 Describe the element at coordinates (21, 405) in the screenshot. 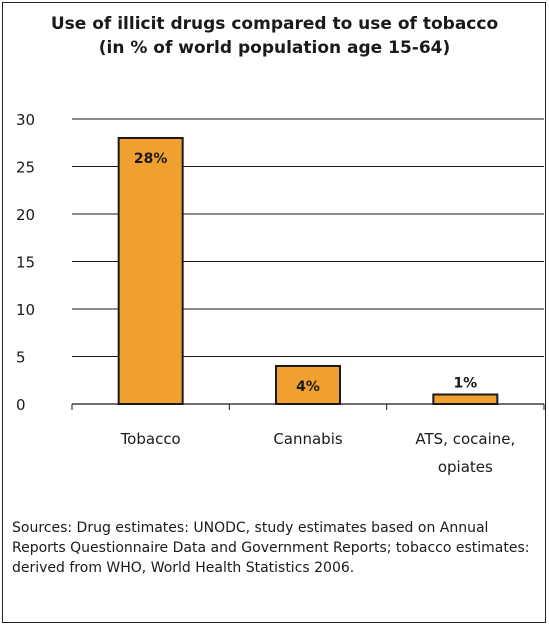

I see `y-tick-label: 0` at that location.